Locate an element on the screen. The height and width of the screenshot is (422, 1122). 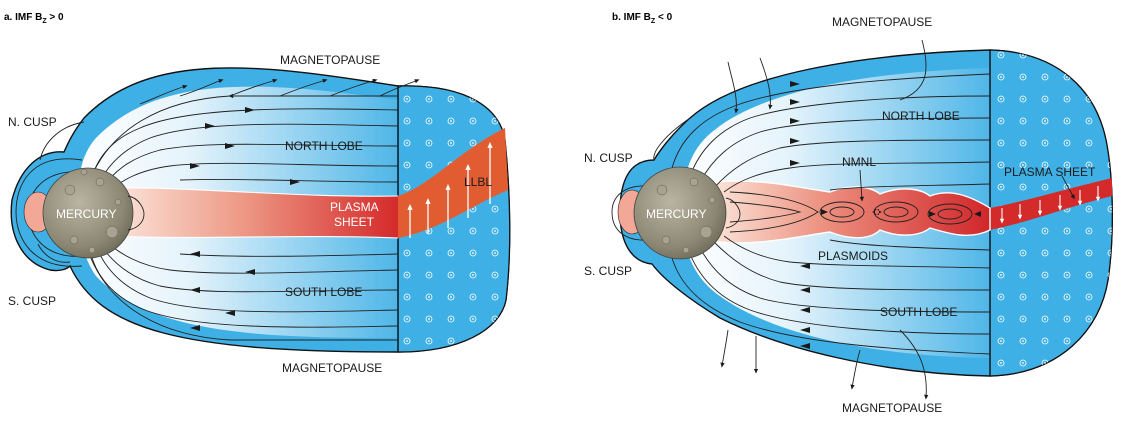
panel-b-plasmoid-loops is located at coordinates (851, 212).